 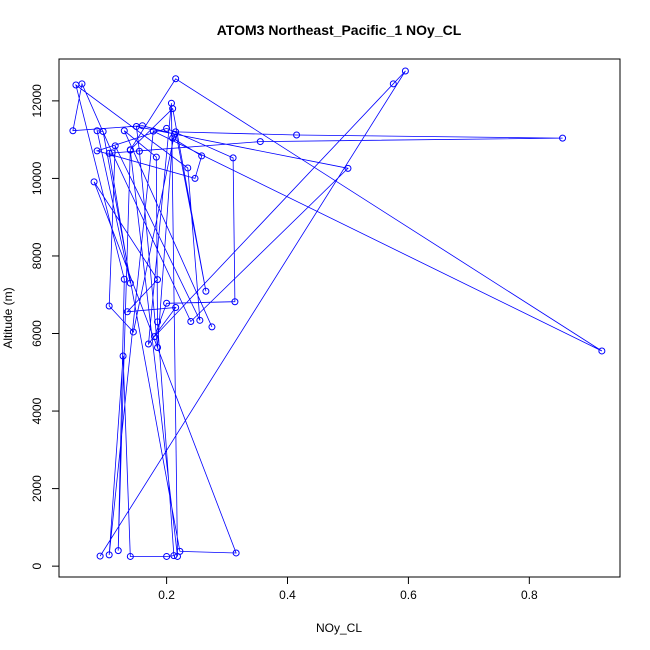 What do you see at coordinates (348, 589) in the screenshot?
I see `x-axis: 0.2 0.4 0.6 0.8` at bounding box center [348, 589].